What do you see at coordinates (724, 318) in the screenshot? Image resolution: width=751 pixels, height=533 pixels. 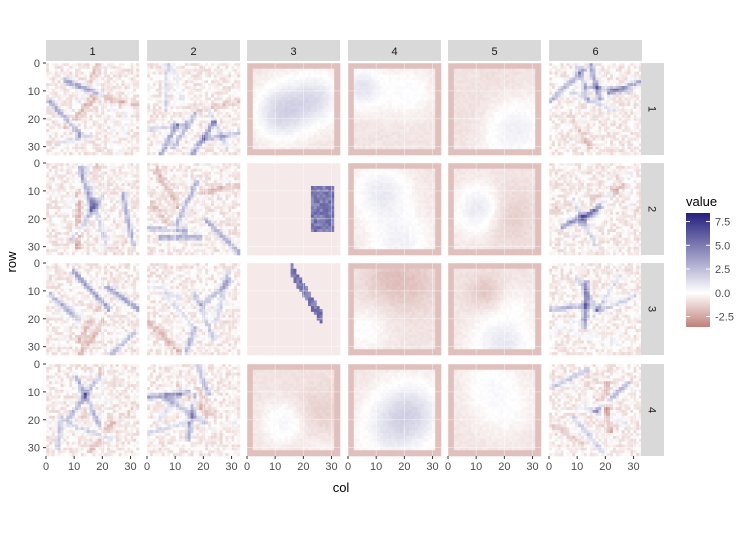 I see `legend-label: -2.5` at bounding box center [724, 318].